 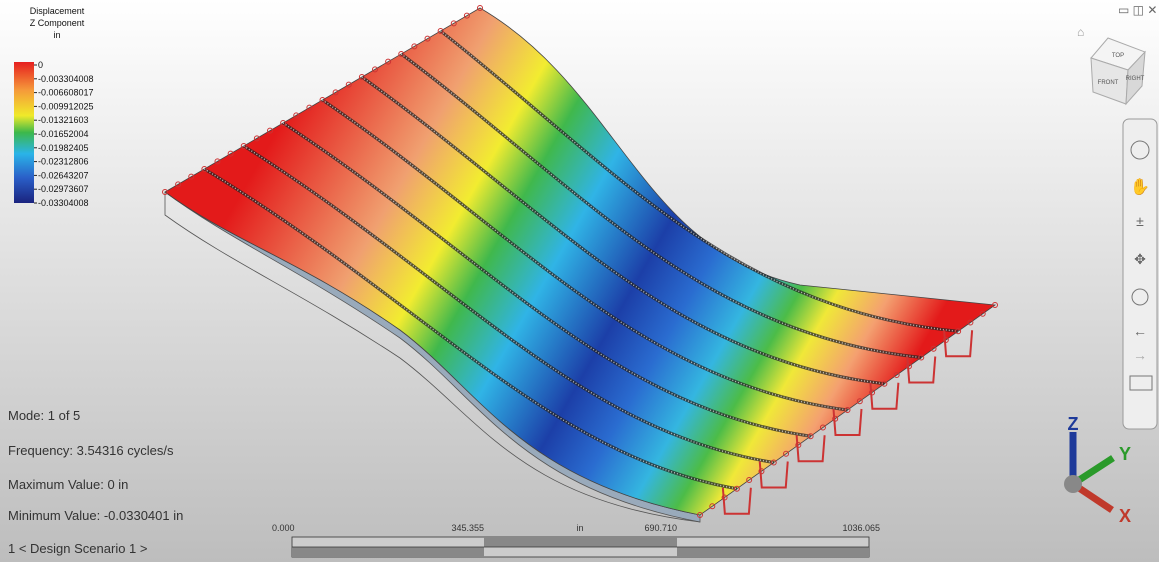 I want to click on window-controls: ▭ ◫ ✕, so click(x=1137, y=10).